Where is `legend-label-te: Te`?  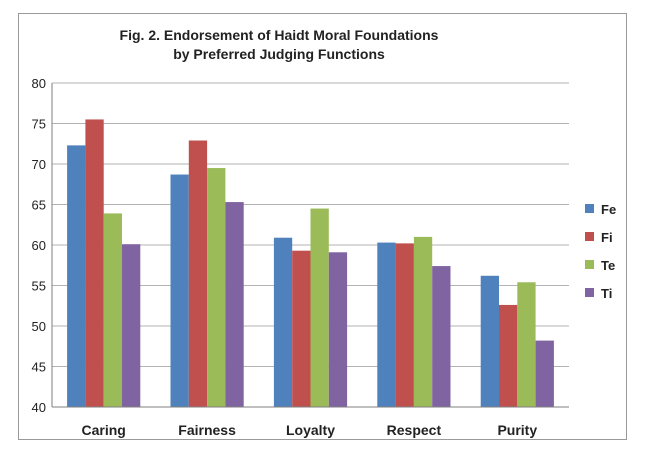
legend-label-te: Te is located at coordinates (608, 265).